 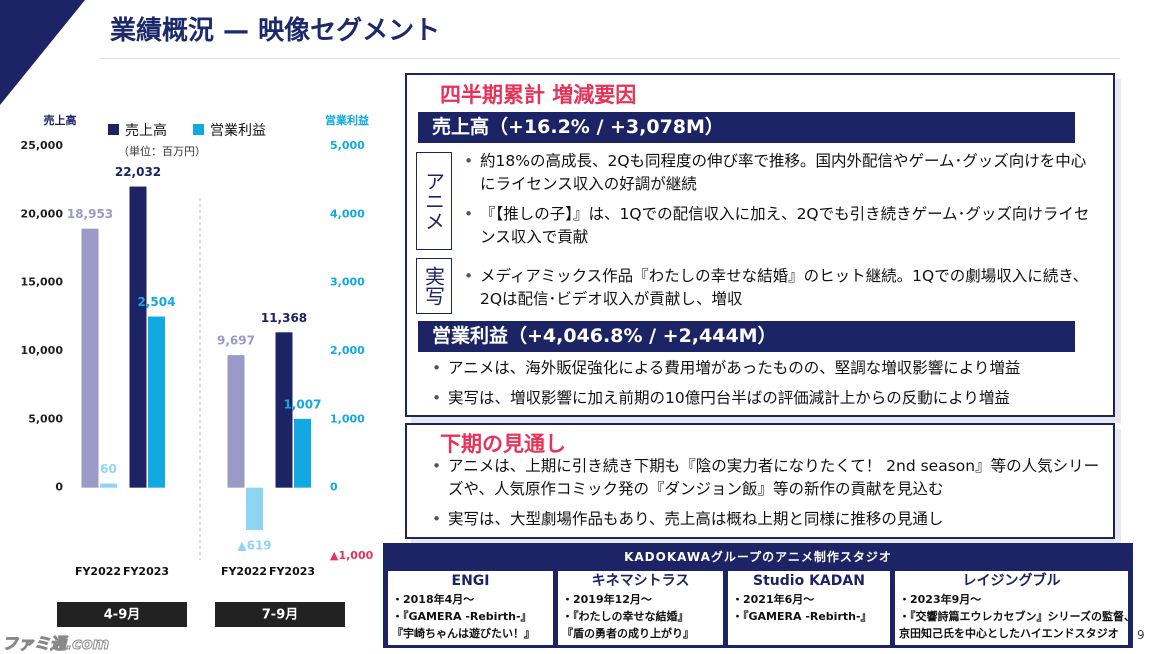 I want to click on studio-line: ・2021年6月～, so click(x=773, y=599).